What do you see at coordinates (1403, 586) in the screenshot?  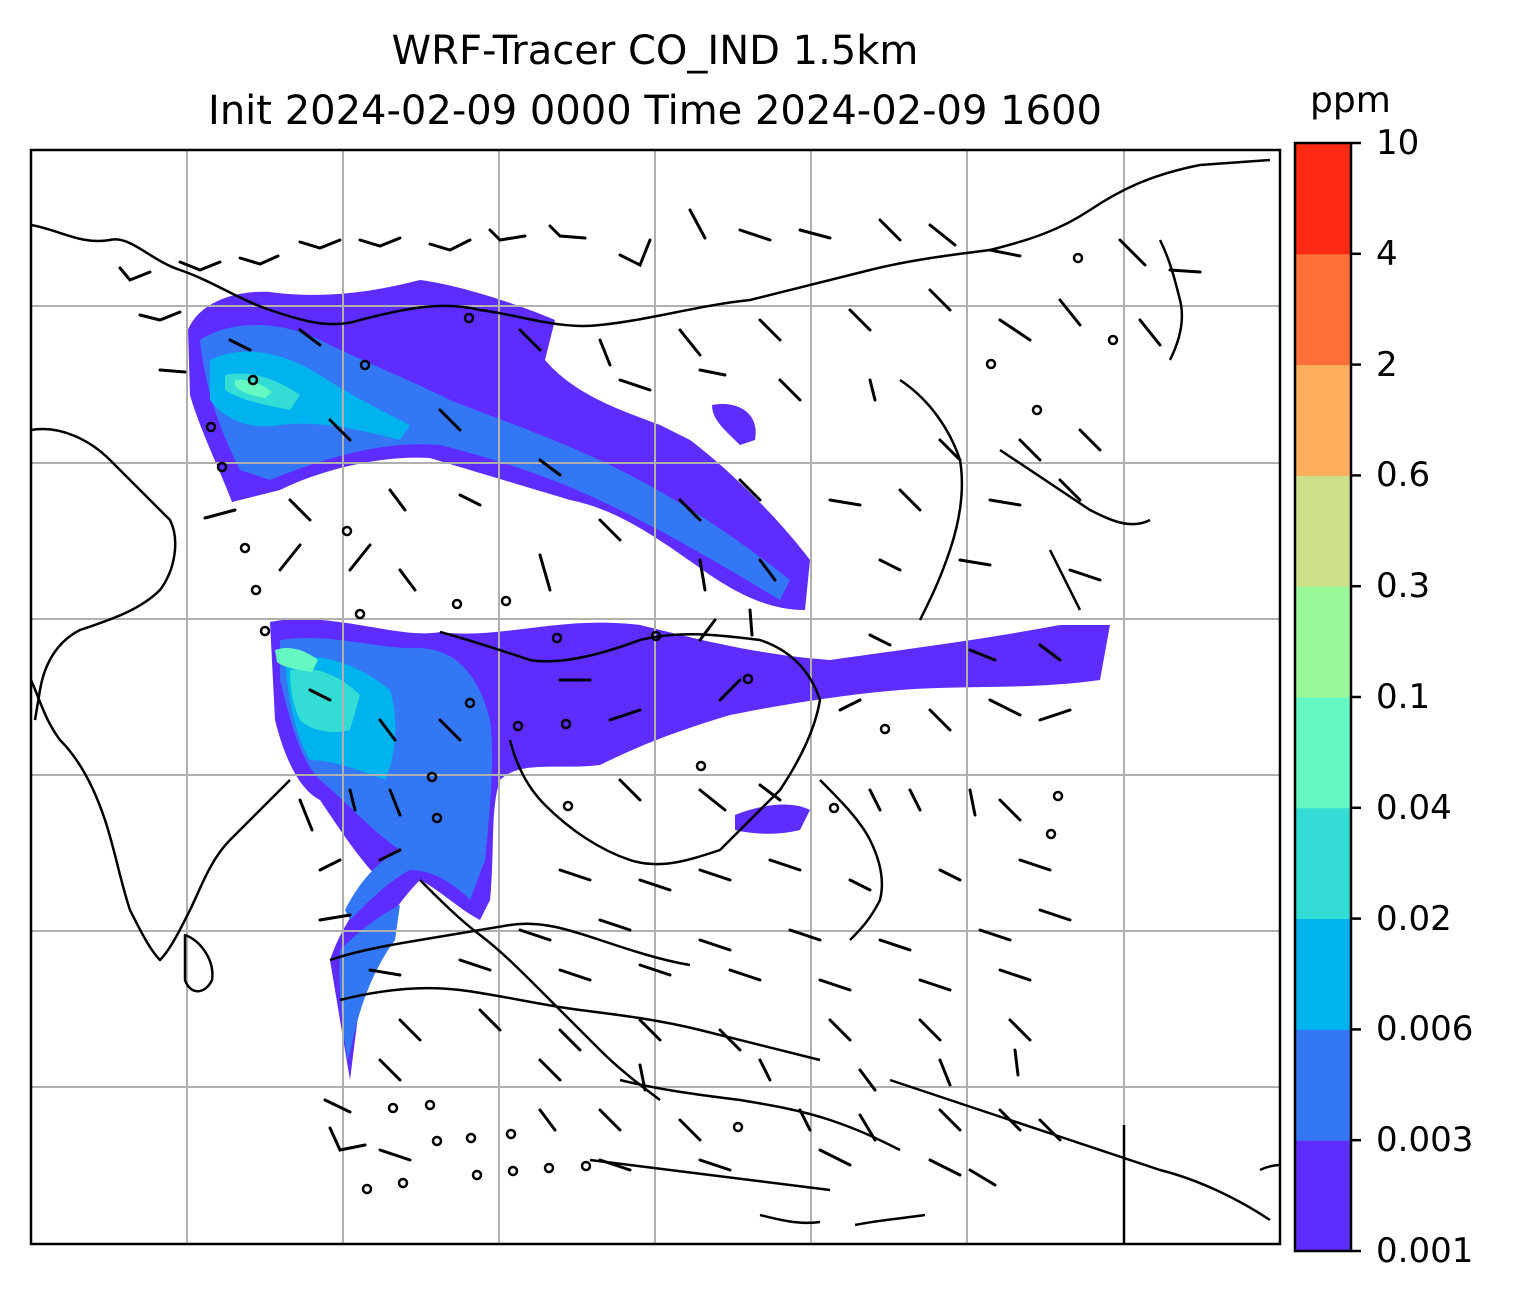 I see `colorbar-tick-label: 0.3` at bounding box center [1403, 586].